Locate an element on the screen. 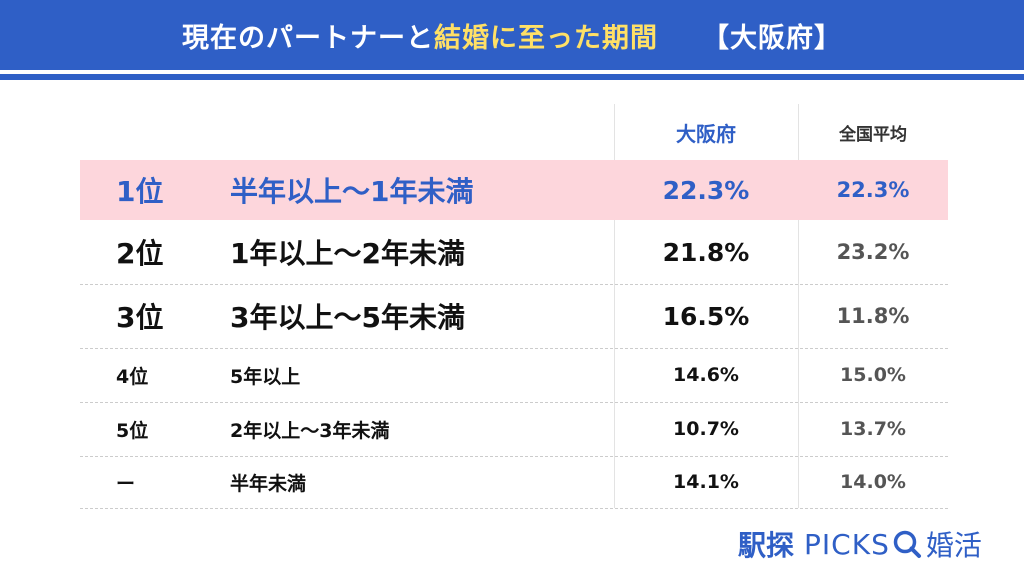  title-text: 現在のパートナーと is located at coordinates (308, 38).